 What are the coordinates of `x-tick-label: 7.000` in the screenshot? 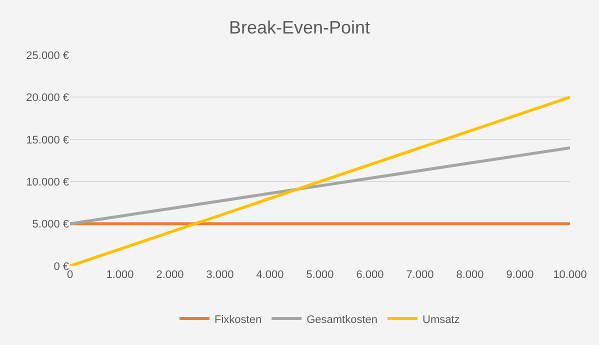 It's located at (420, 275).